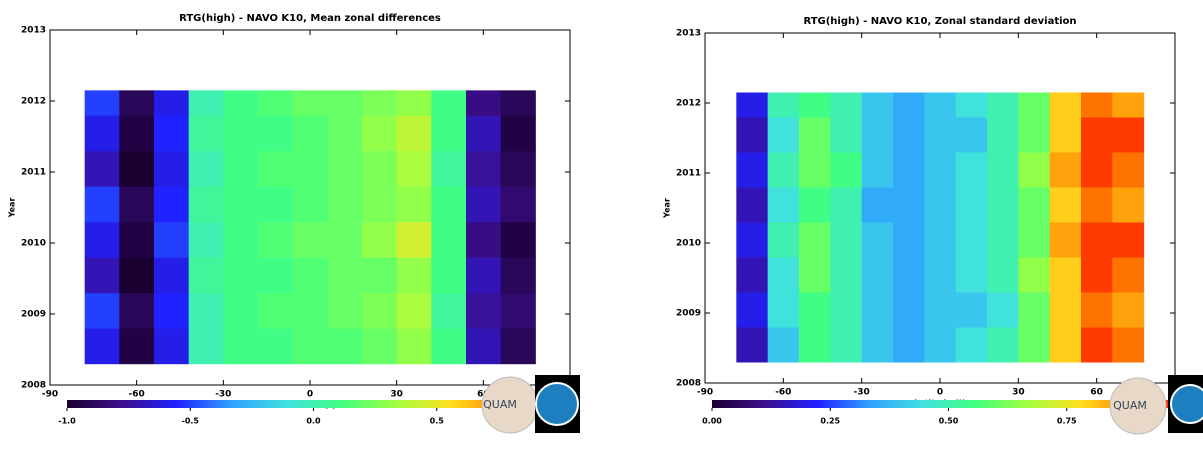  I want to click on colorbar-tick-label: 0.50, so click(949, 421).